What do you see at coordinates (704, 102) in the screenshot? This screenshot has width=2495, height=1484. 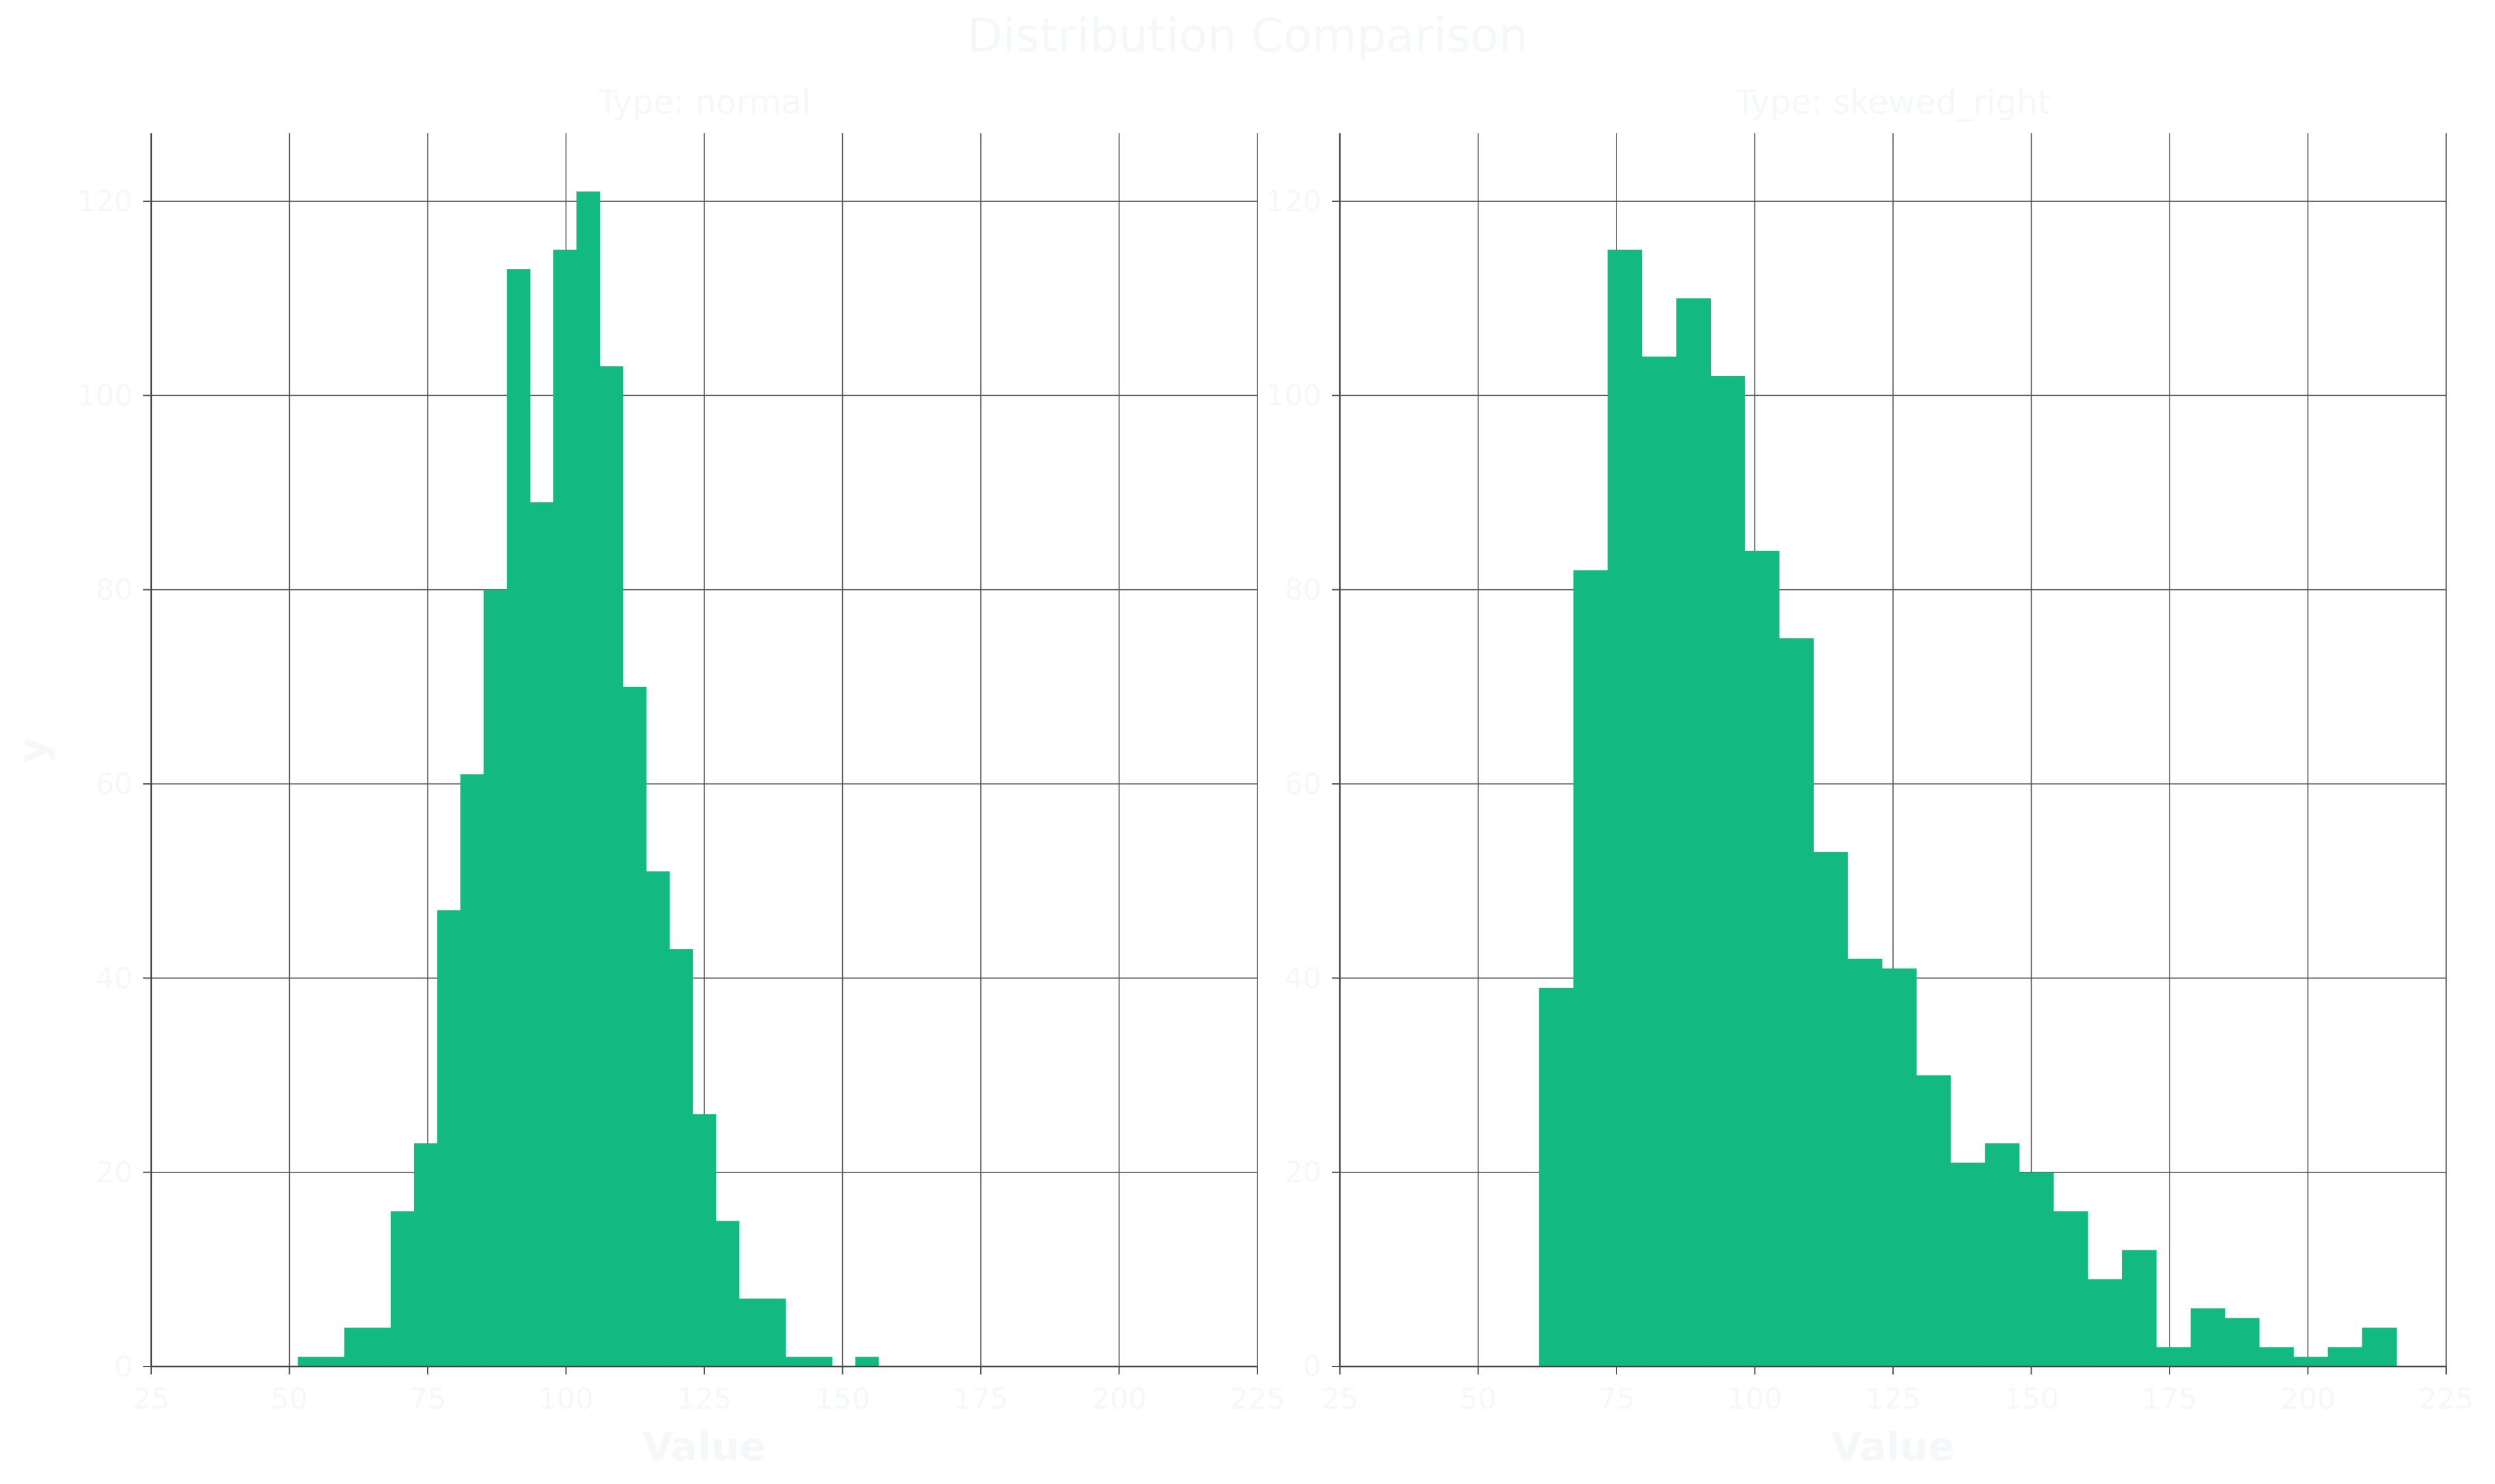 I see `subplot-title: Type: normal` at bounding box center [704, 102].